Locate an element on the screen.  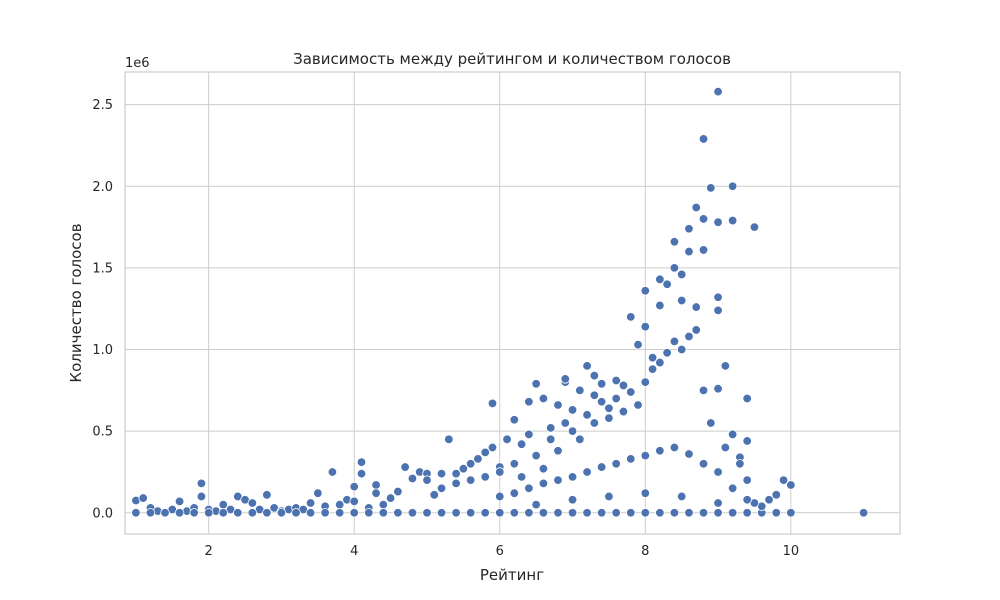
y-tick-label: 2.0 is located at coordinates (102, 187).